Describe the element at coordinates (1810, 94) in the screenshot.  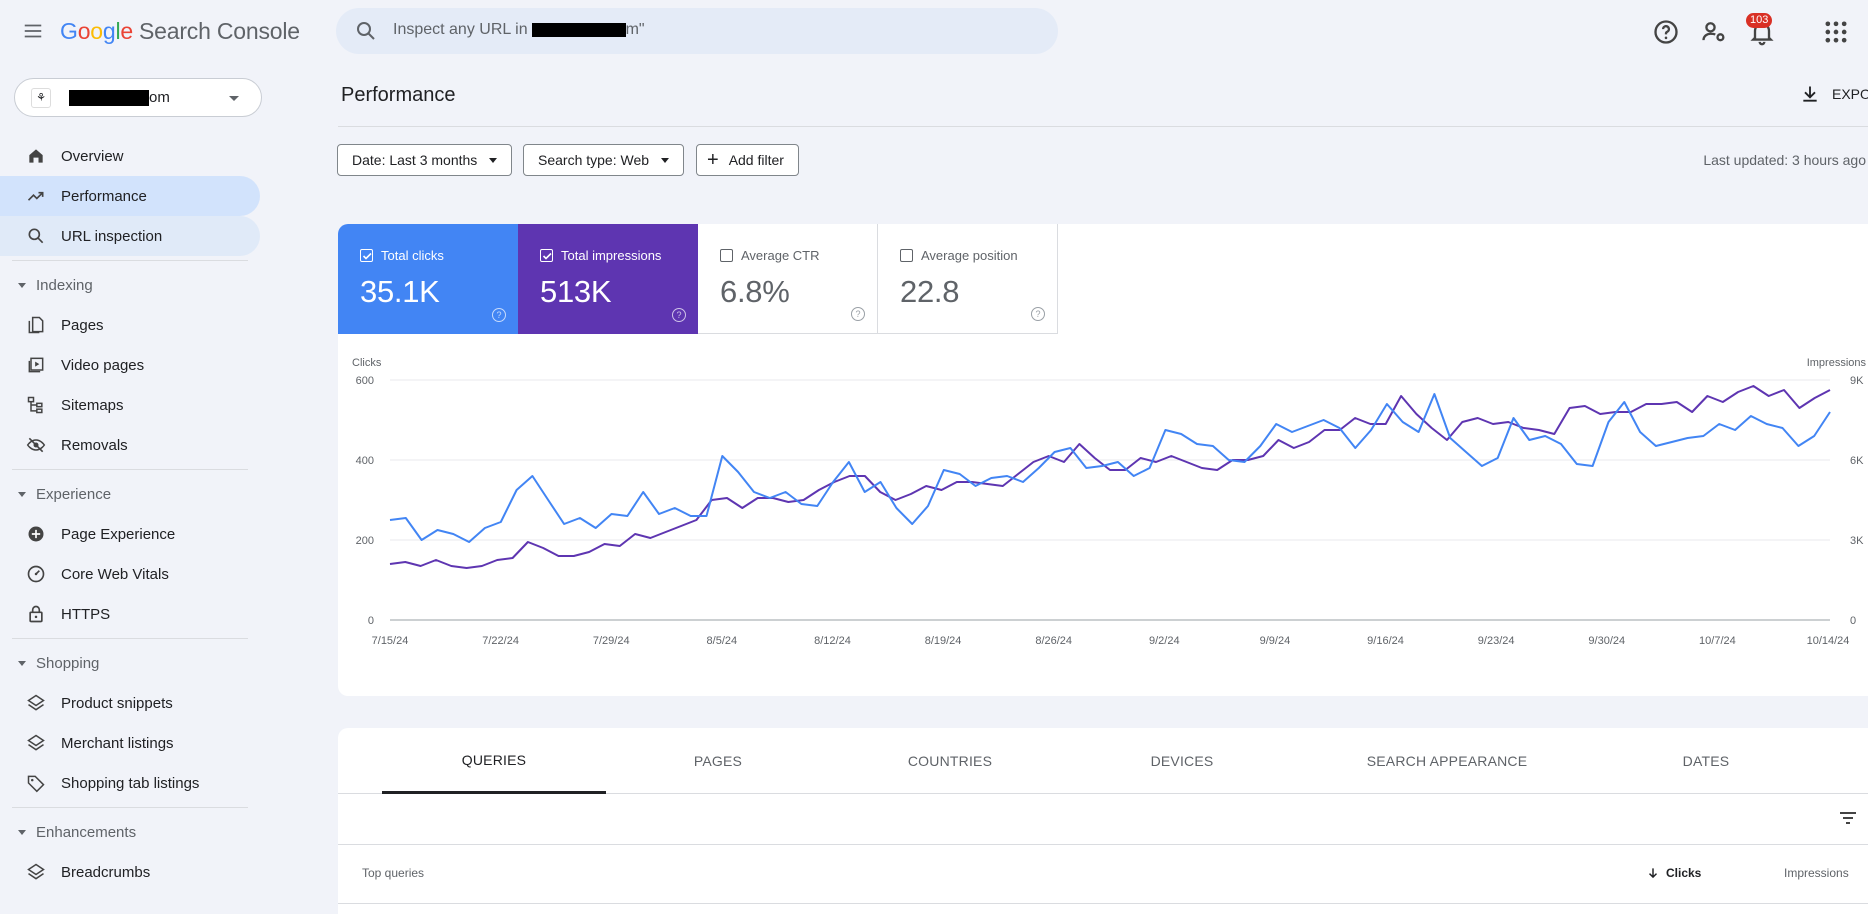
I see `download-icon` at that location.